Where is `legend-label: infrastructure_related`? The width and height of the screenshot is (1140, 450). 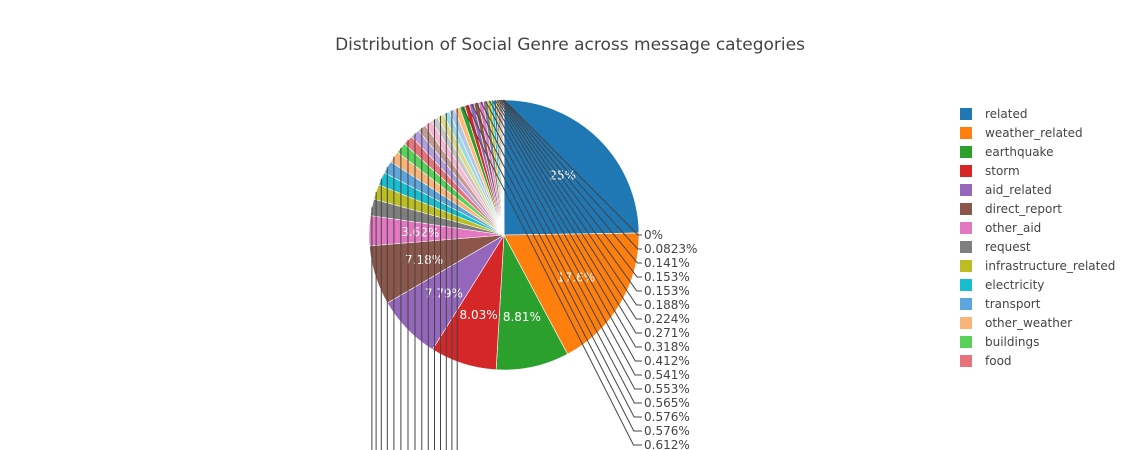
legend-label: infrastructure_related is located at coordinates (1050, 266).